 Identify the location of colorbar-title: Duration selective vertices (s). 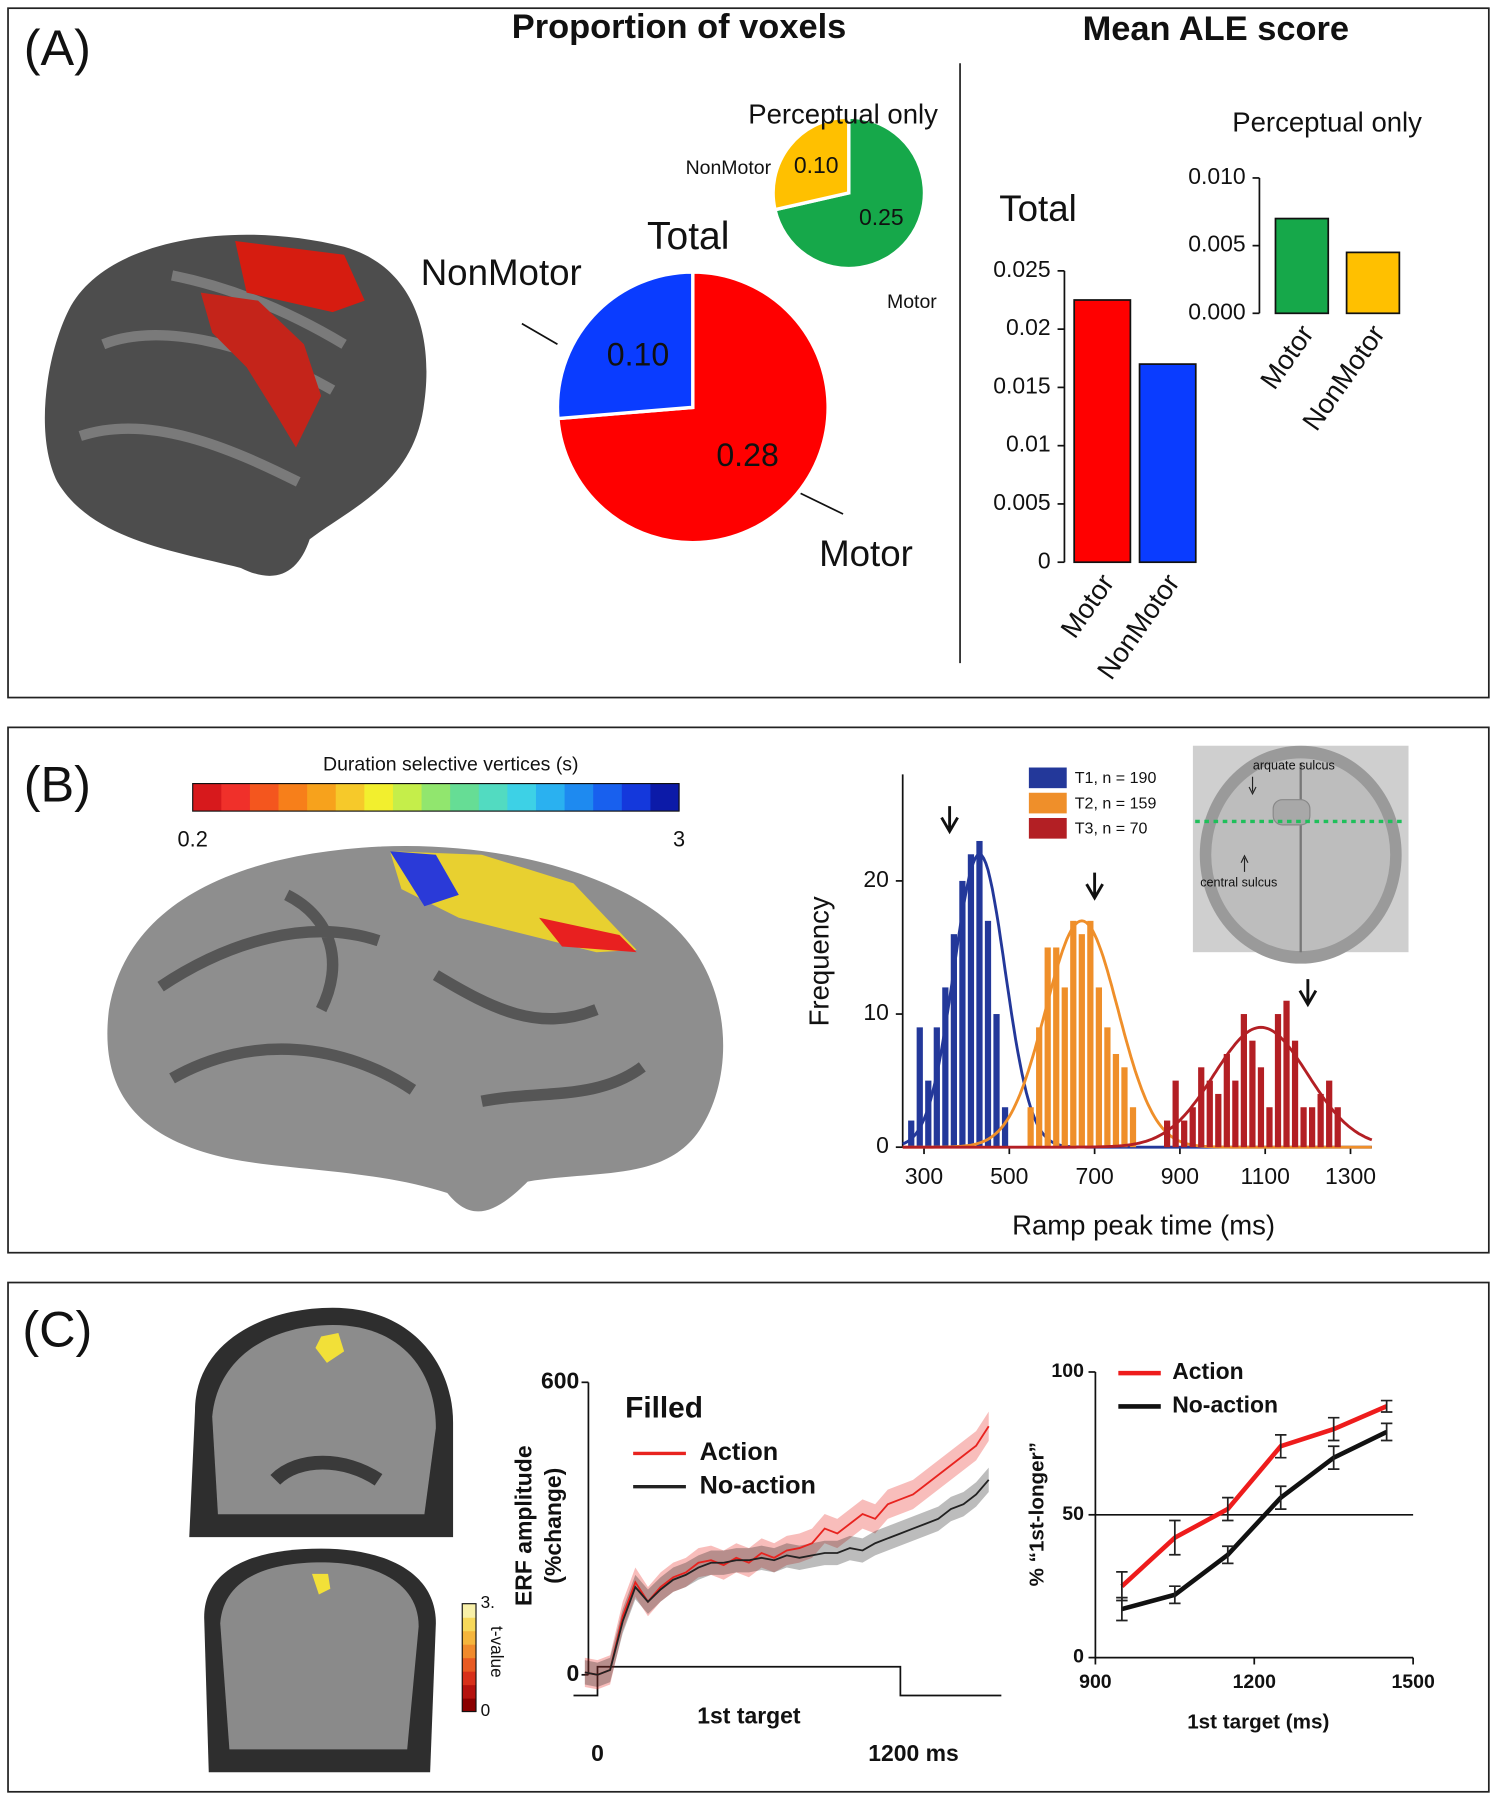
(451, 764).